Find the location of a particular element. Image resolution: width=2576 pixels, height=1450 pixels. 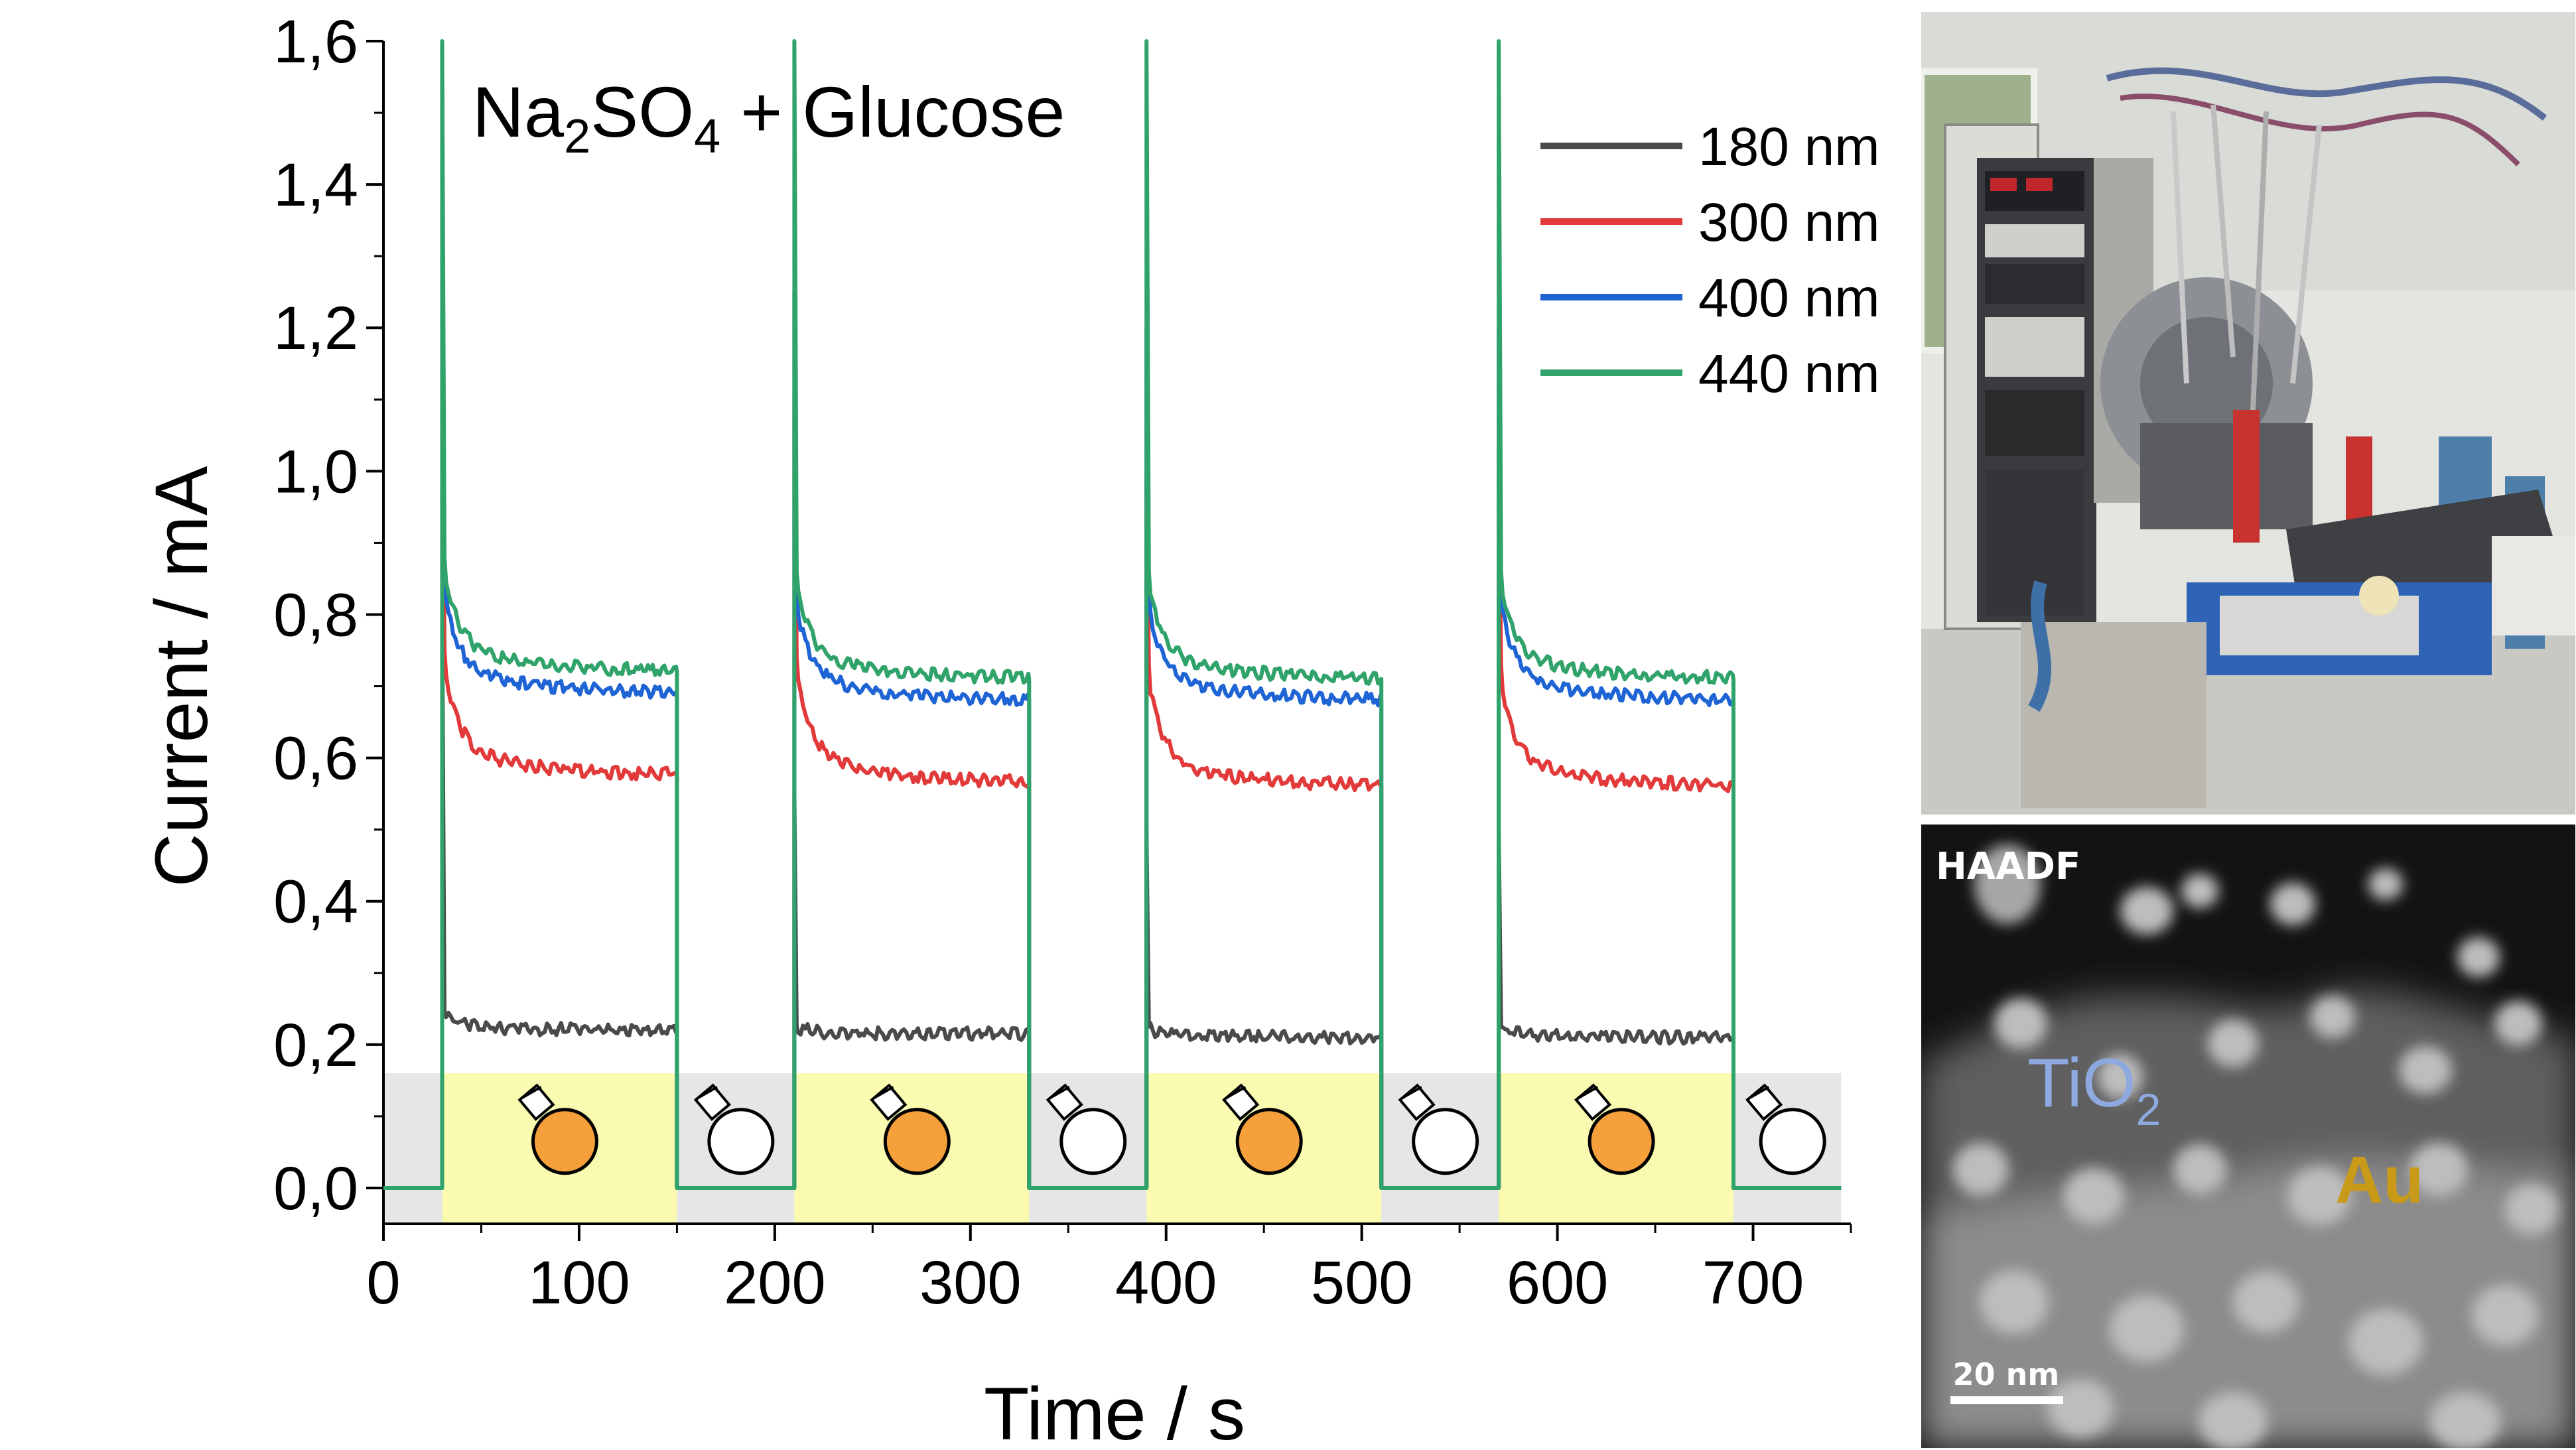

y-tick-label: 0,4 is located at coordinates (315, 902).